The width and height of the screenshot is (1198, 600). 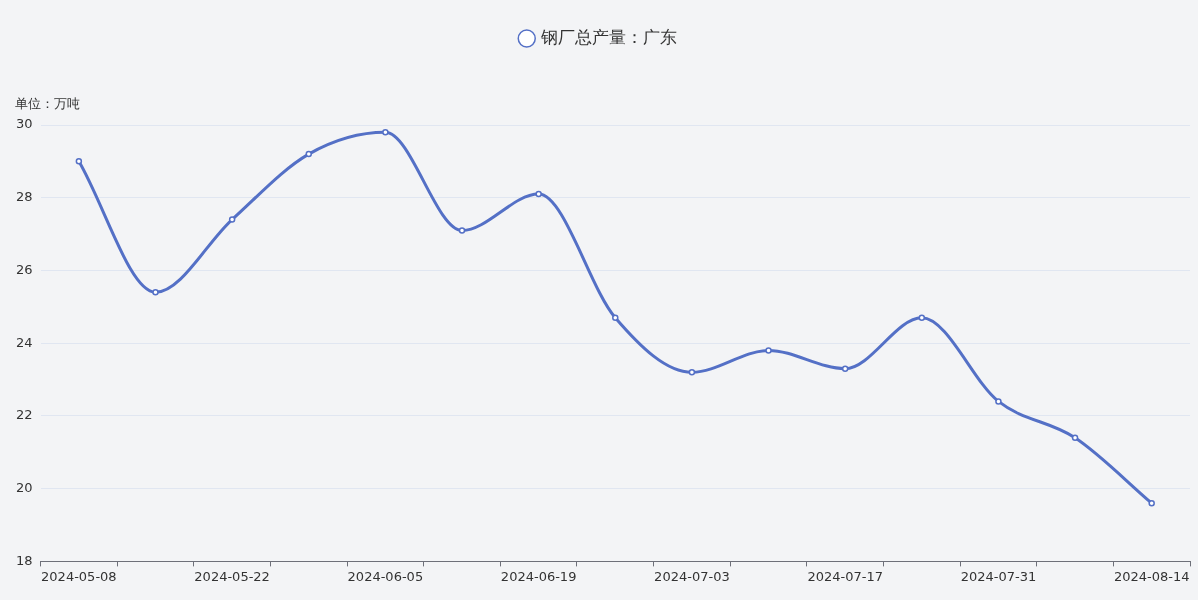 What do you see at coordinates (24, 342) in the screenshot?
I see `y-tick-label: 24` at bounding box center [24, 342].